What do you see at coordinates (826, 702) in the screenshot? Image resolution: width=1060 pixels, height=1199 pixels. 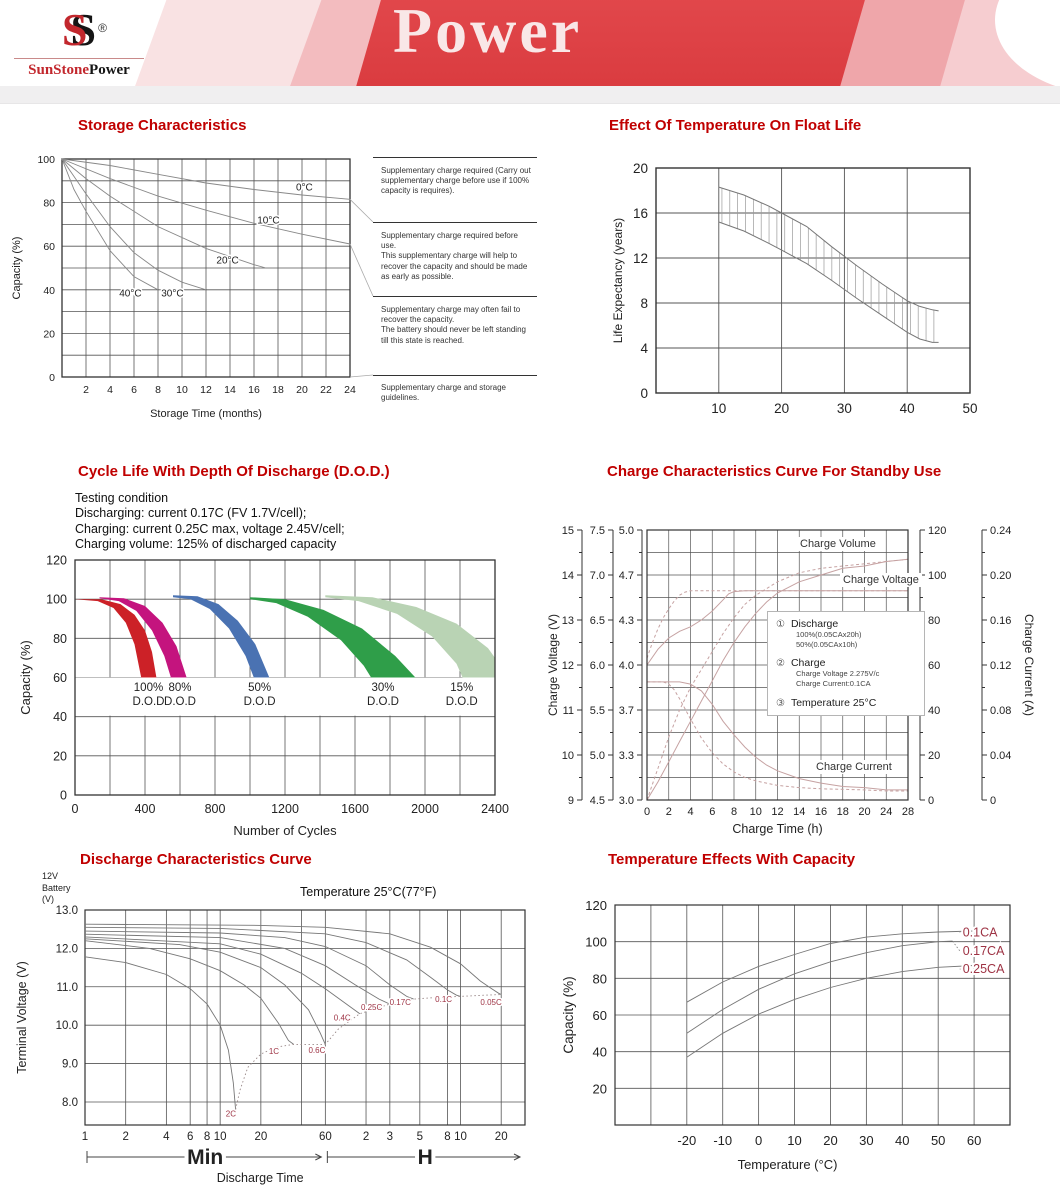 I see `legend-item: ③ Temperature 25°C` at bounding box center [826, 702].